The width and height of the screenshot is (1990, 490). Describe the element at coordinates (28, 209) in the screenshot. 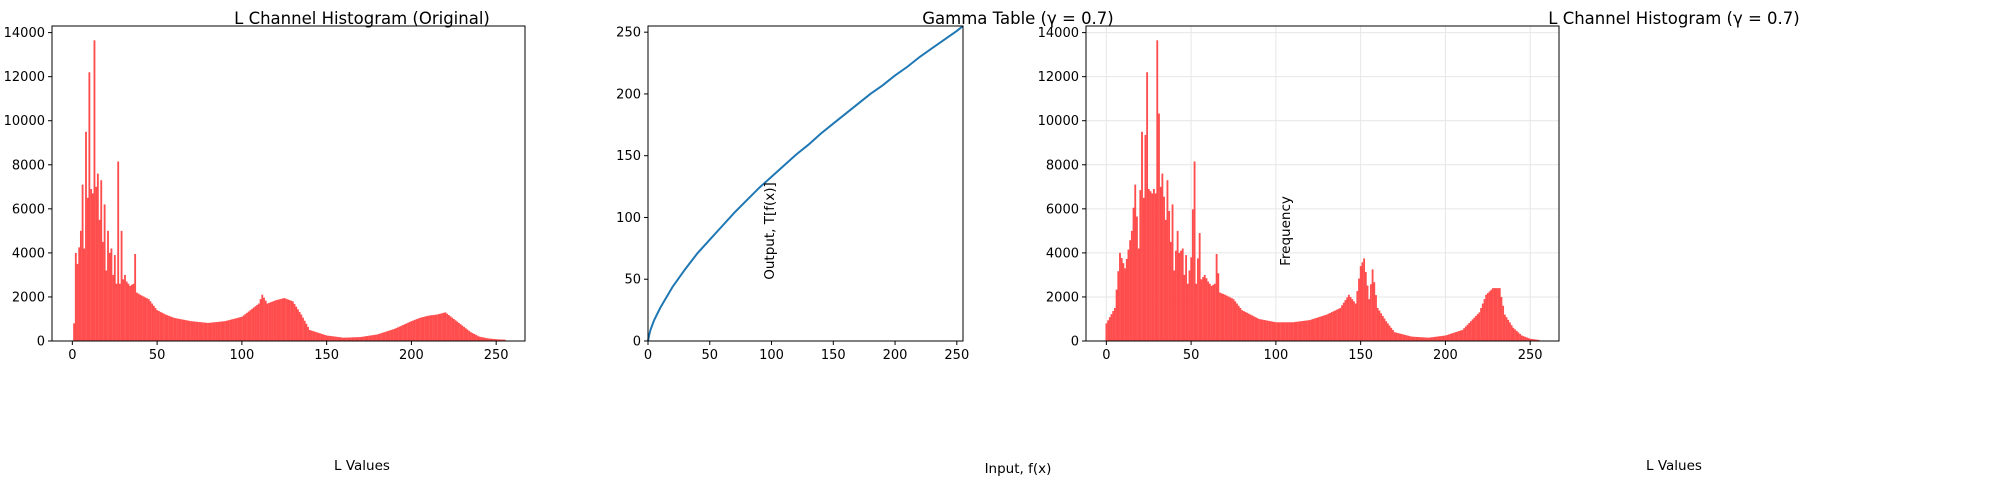

I see `y-tick-label: 6000` at that location.